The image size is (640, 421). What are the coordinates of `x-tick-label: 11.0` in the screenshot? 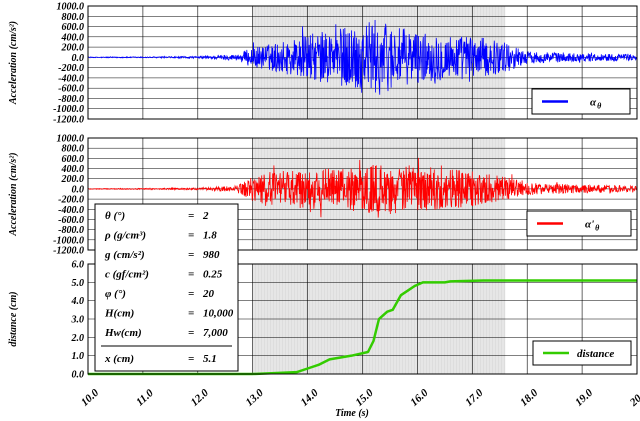 It's located at (145, 398).